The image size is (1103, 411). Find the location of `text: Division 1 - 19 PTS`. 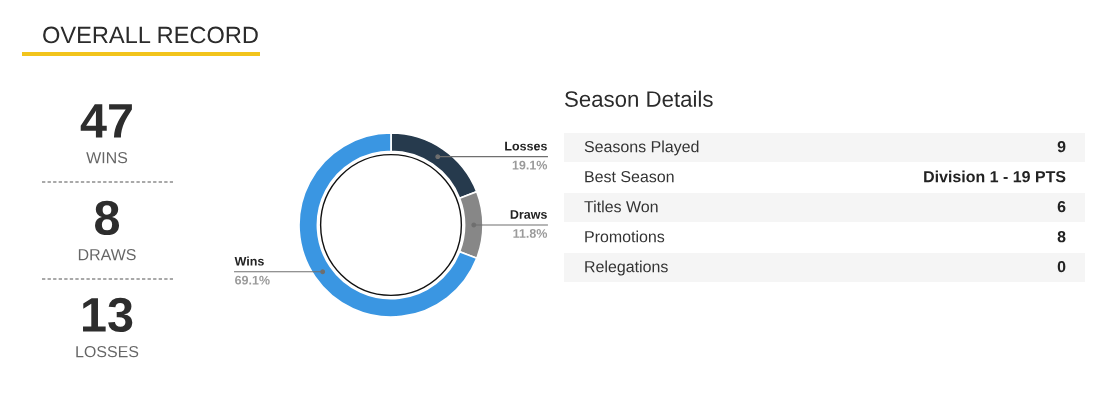

text: Division 1 - 19 PTS is located at coordinates (995, 176).